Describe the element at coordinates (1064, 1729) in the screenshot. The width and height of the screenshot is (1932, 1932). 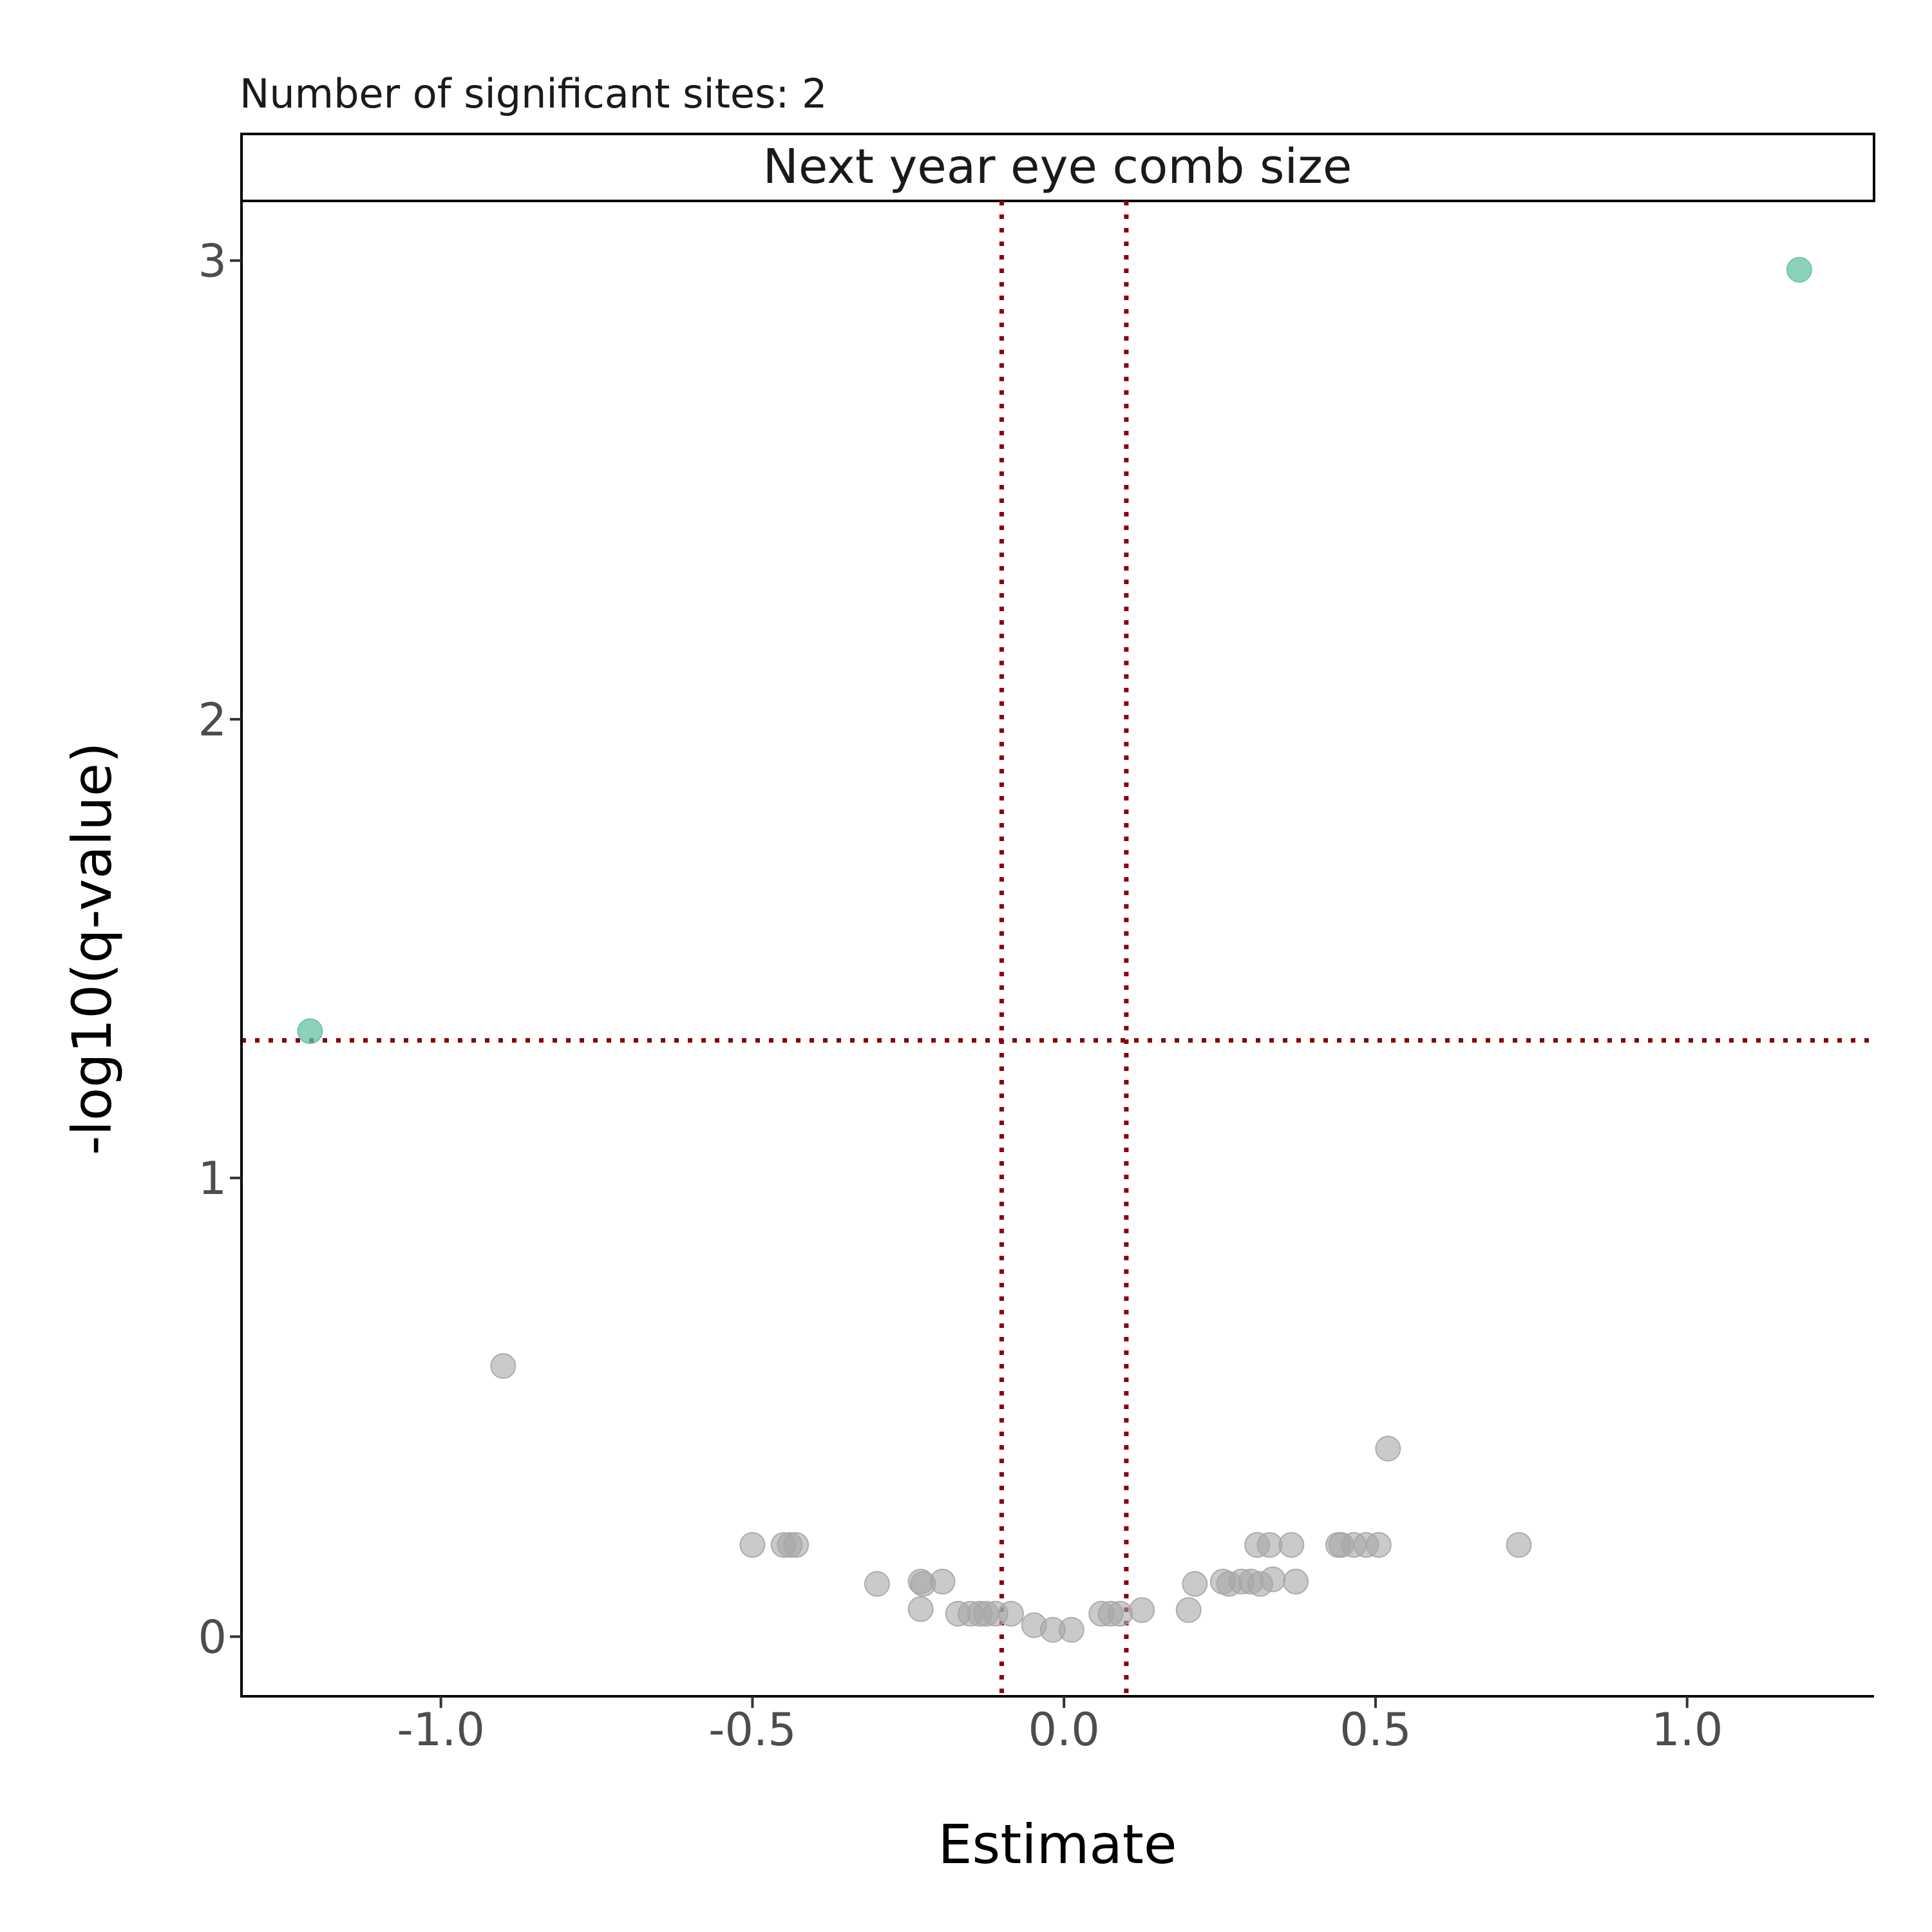
I see `x-tick-label: 0.0` at that location.